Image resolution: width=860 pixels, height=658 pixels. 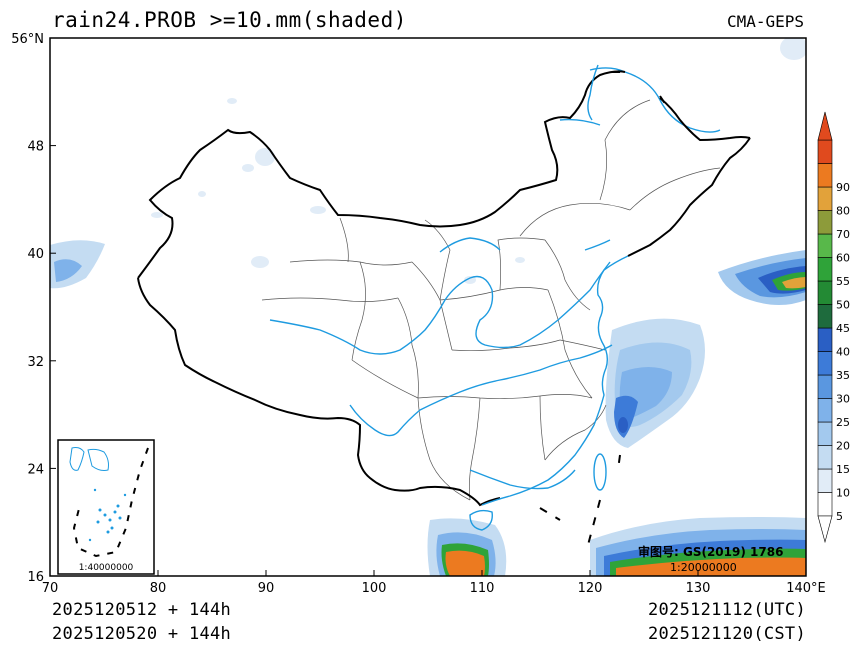 I want to click on lon-tick-label: 80, so click(x=158, y=588).